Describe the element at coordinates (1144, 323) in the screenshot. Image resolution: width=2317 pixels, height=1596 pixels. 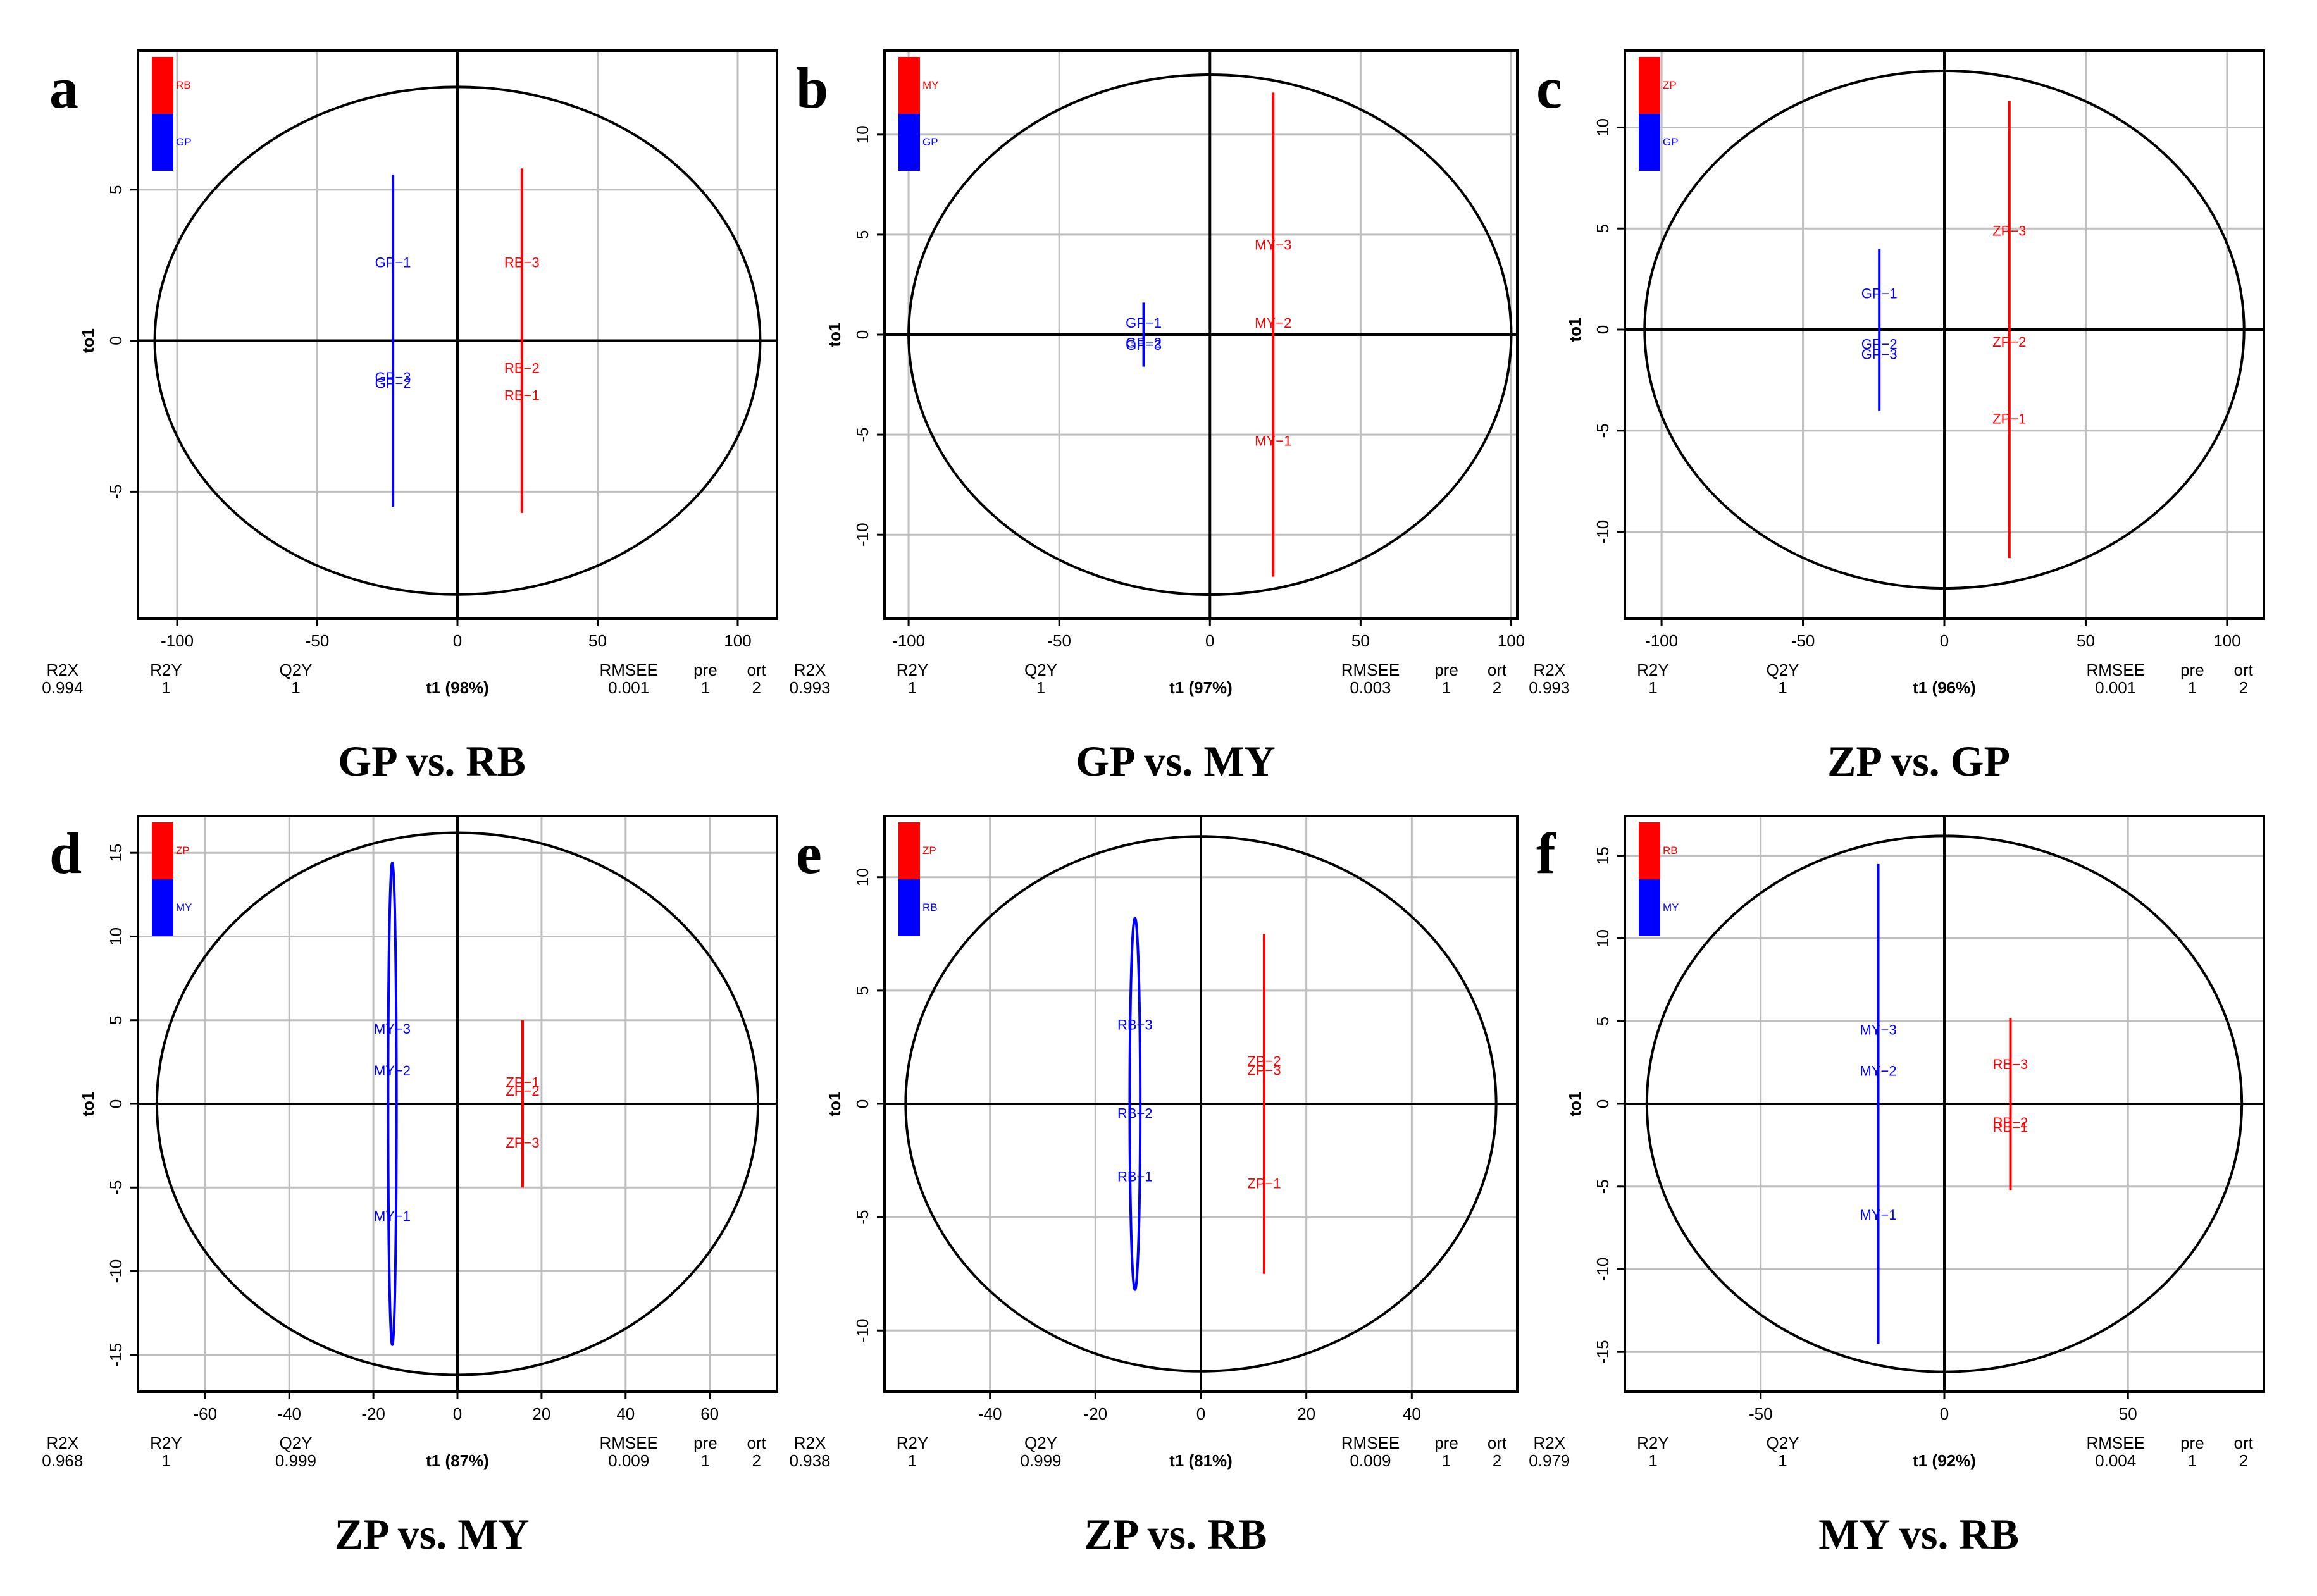
I see `point-label: GP−1` at that location.